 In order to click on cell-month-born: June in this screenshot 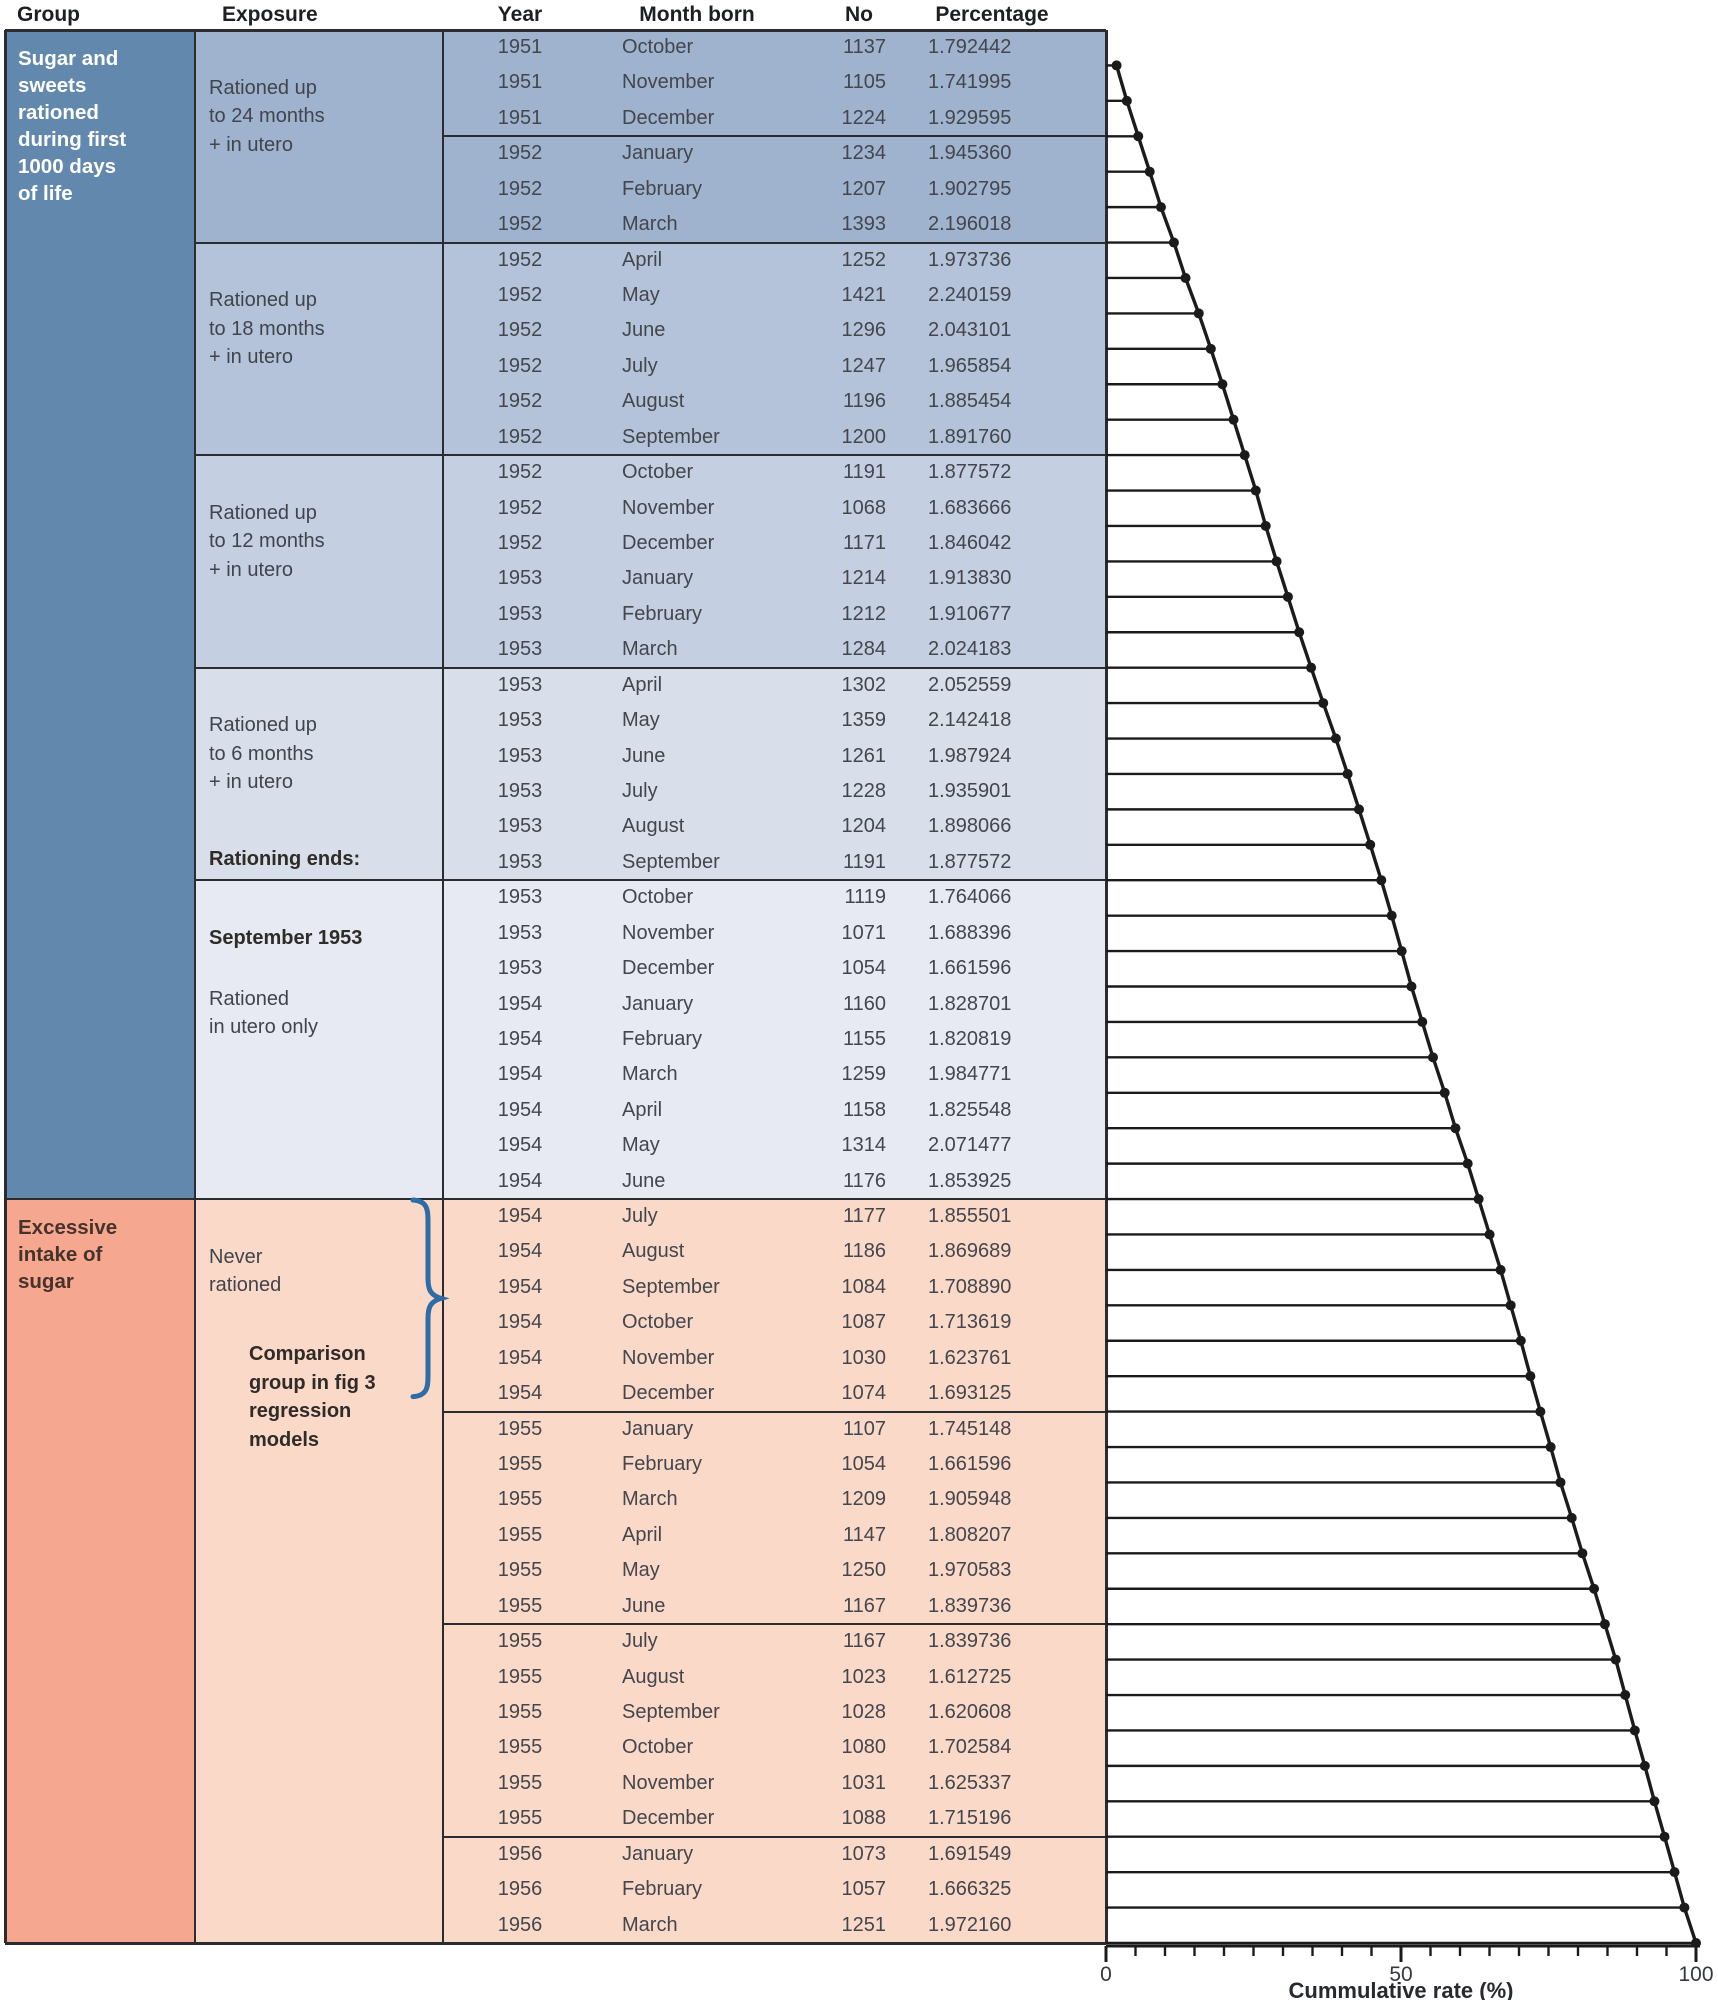, I will do `click(644, 330)`.